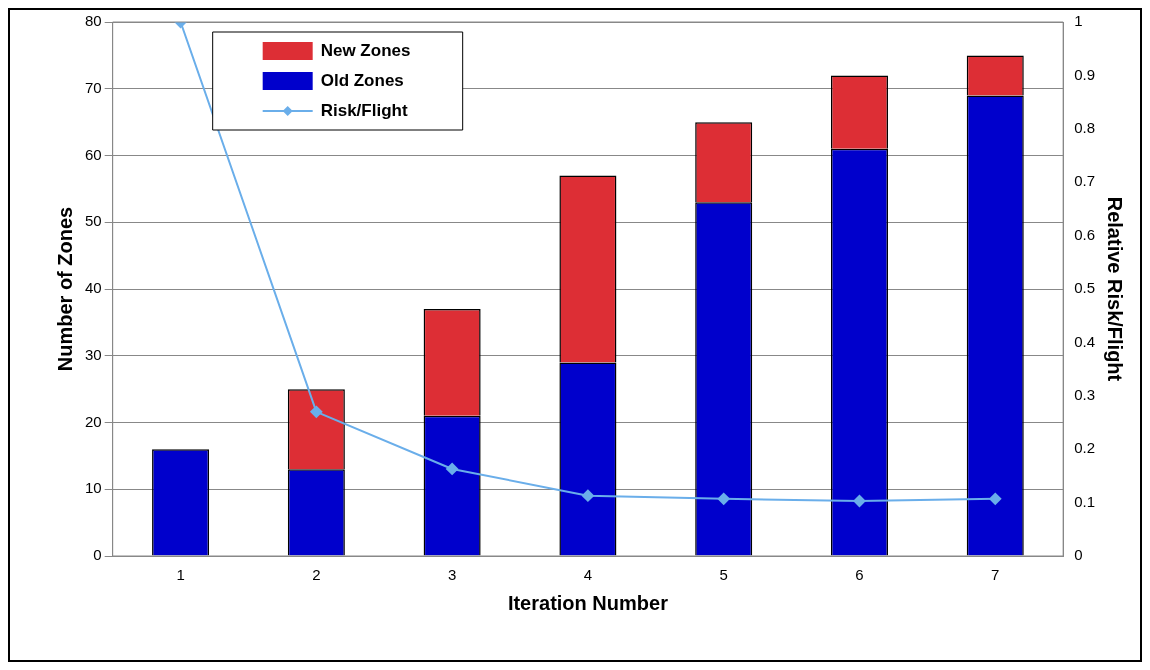 This screenshot has width=1150, height=670. Describe the element at coordinates (64, 289) in the screenshot. I see `y-axis-title: Number of Zones` at that location.